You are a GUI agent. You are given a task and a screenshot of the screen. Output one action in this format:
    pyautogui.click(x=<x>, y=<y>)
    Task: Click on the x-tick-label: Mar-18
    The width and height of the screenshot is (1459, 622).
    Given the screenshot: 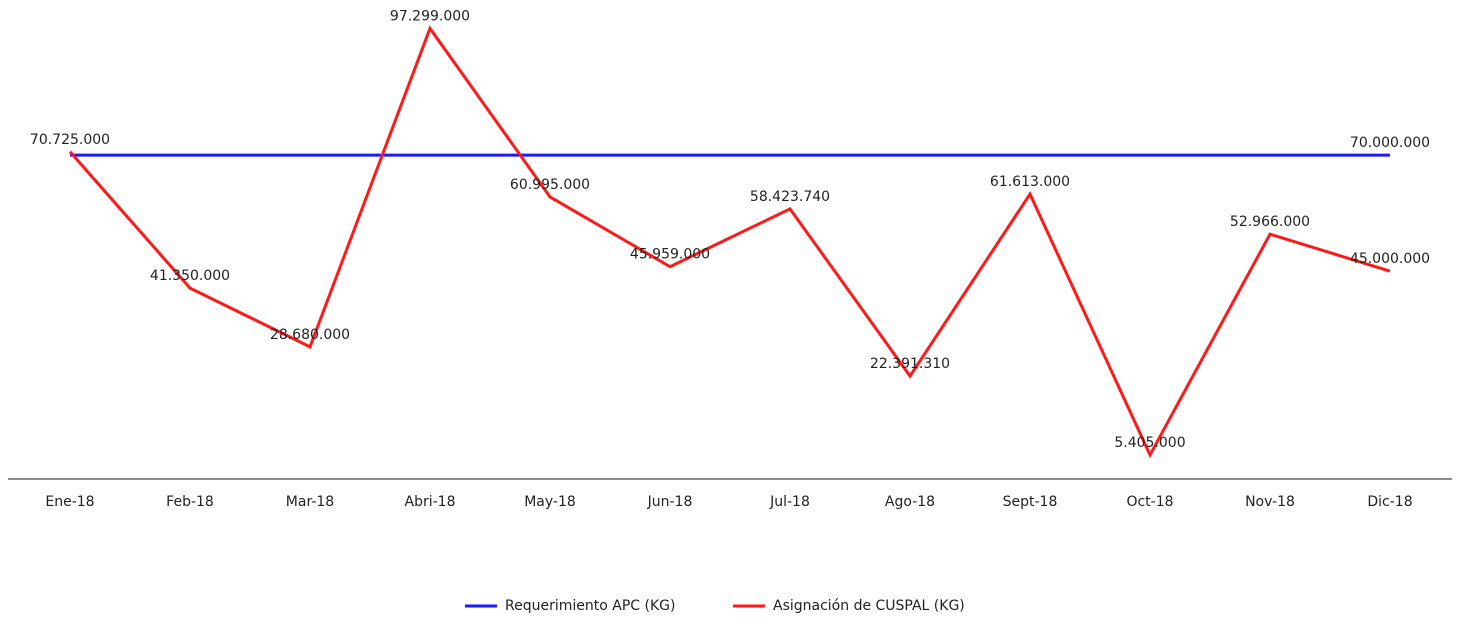 What is the action you would take?
    pyautogui.click(x=310, y=502)
    